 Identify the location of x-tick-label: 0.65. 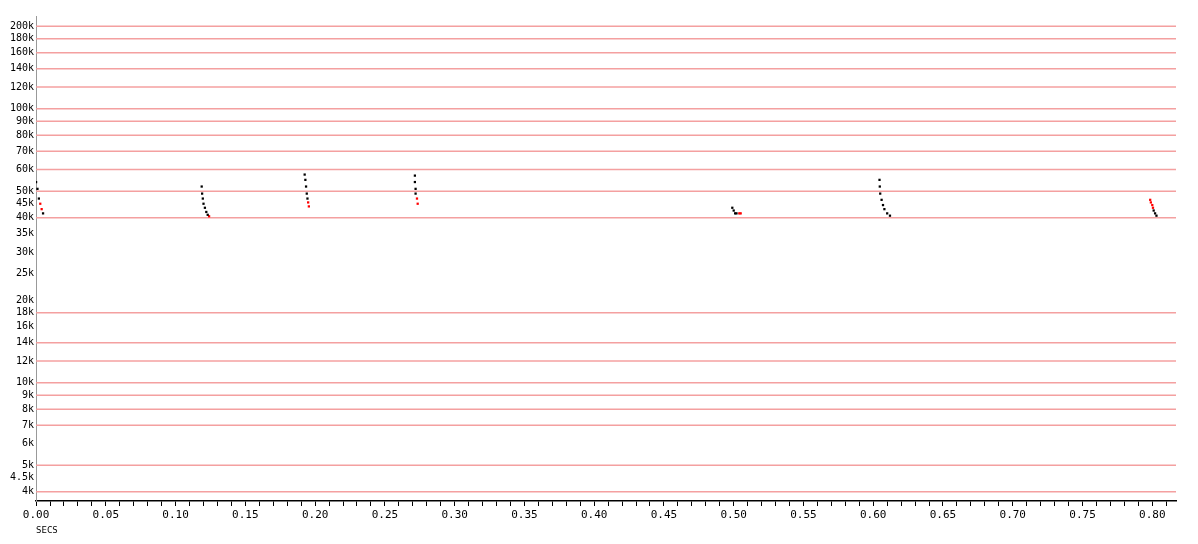
(943, 515).